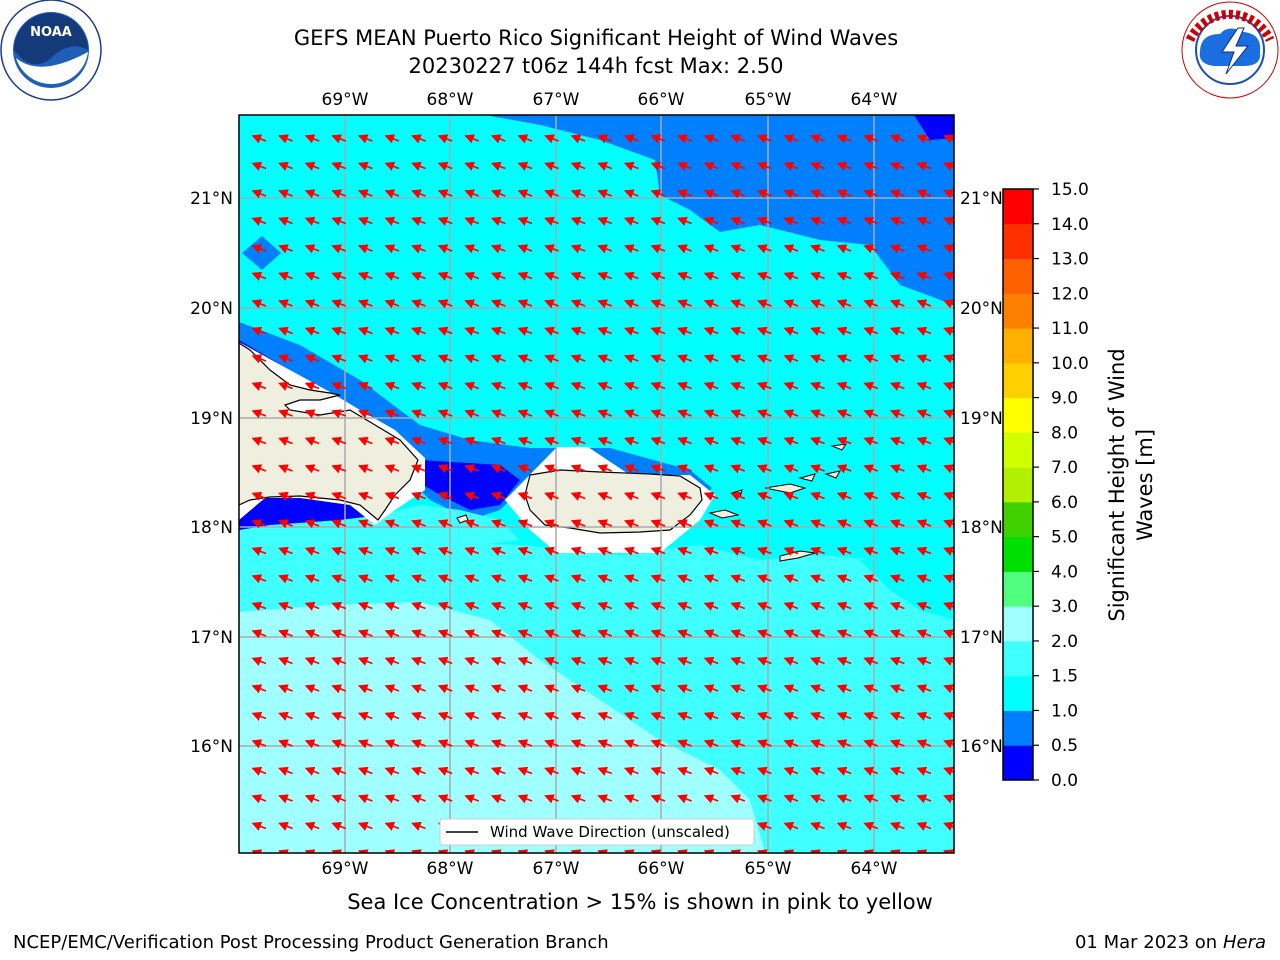 This screenshot has height=960, width=1280. Describe the element at coordinates (874, 100) in the screenshot. I see `lon-label-top: 64°W` at that location.